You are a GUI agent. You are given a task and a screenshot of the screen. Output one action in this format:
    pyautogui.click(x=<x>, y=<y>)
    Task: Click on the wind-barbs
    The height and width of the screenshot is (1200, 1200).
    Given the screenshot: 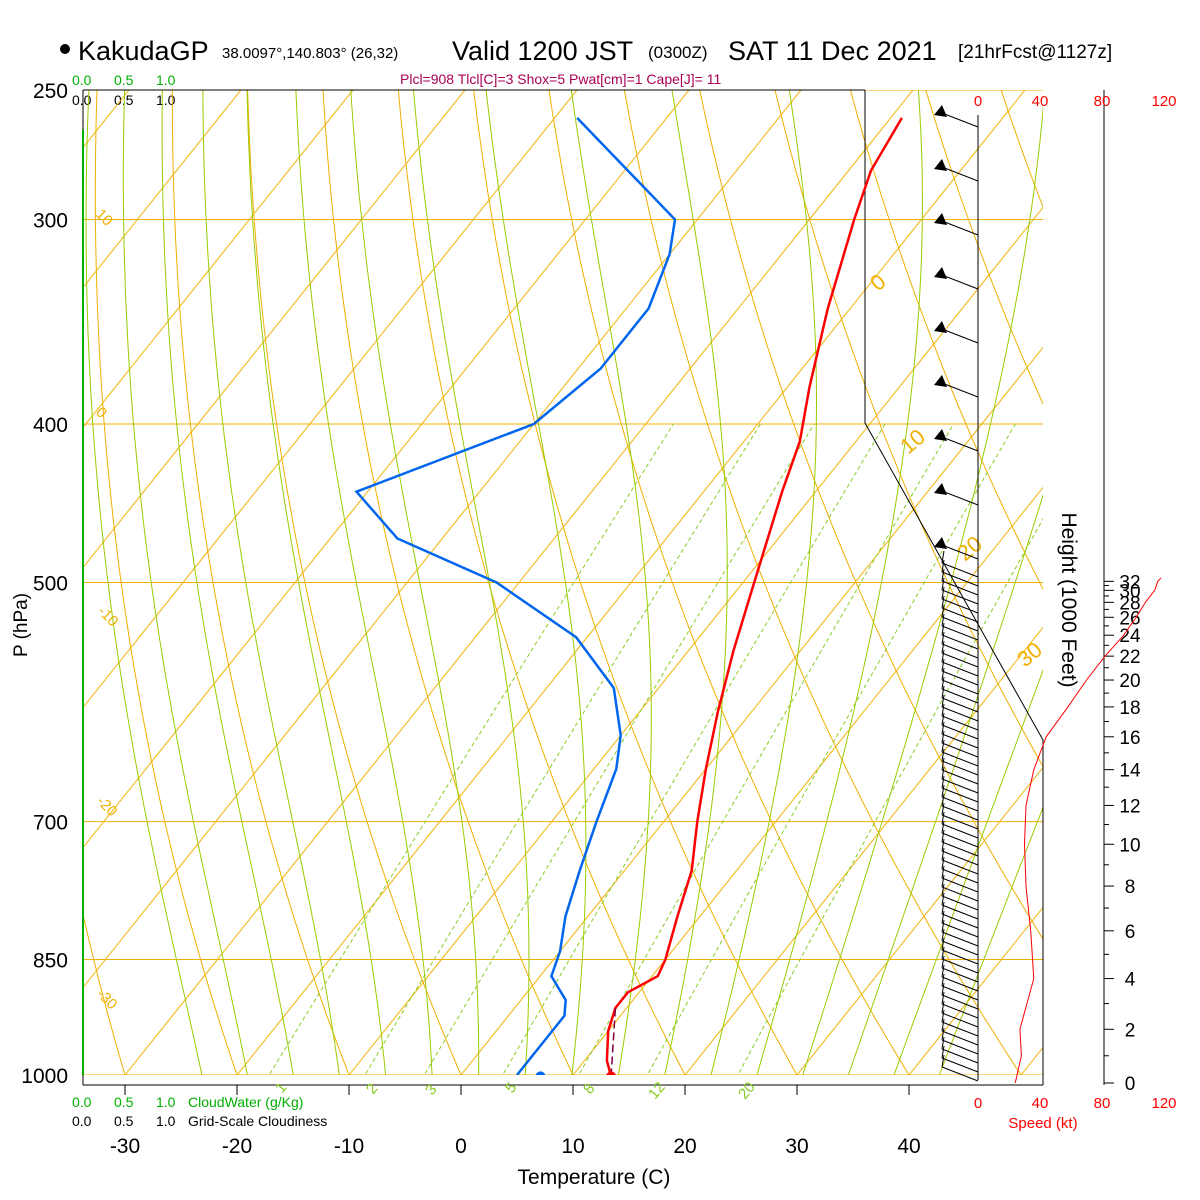 What is the action you would take?
    pyautogui.click(x=956, y=593)
    